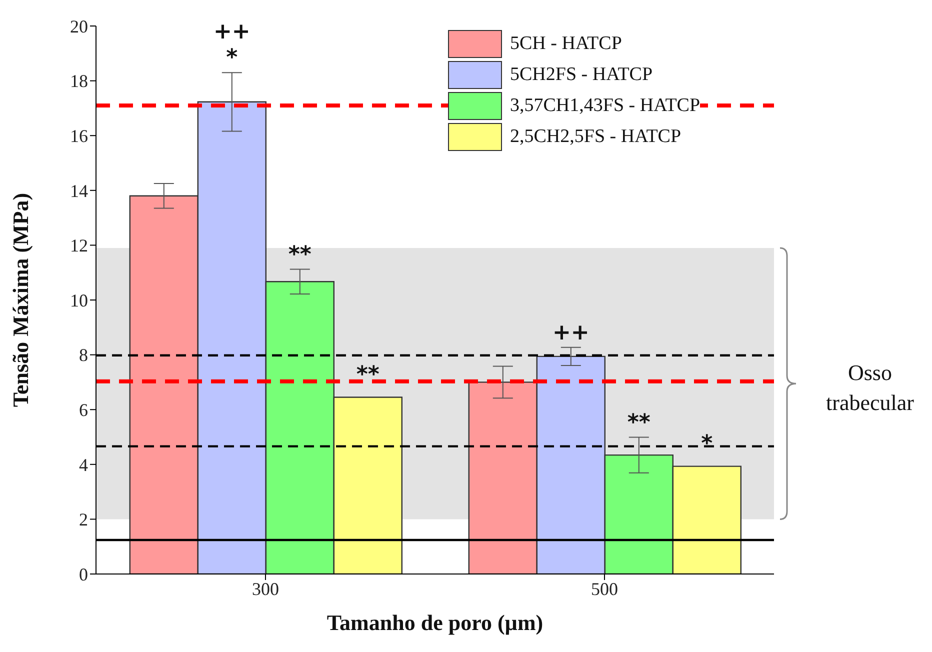  I want to click on y-tick-label: 14, so click(79, 190).